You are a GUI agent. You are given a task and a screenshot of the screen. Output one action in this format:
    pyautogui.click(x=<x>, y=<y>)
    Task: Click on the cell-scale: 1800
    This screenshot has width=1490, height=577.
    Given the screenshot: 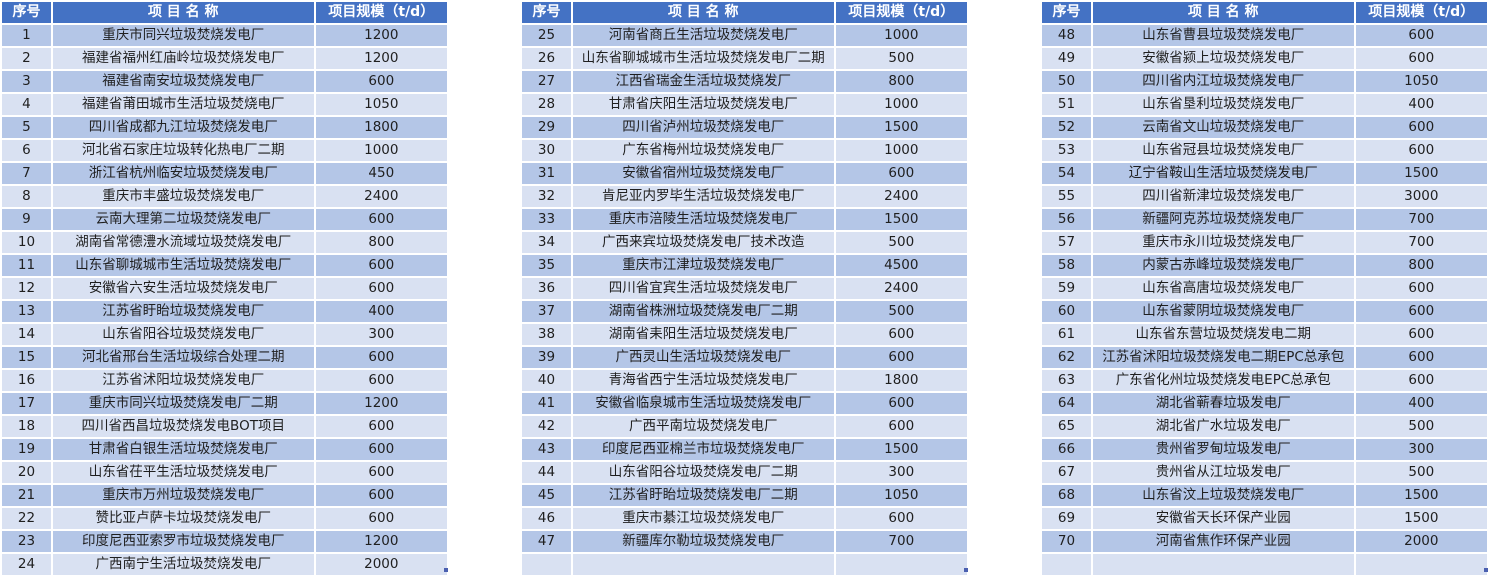 What is the action you would take?
    pyautogui.click(x=381, y=127)
    